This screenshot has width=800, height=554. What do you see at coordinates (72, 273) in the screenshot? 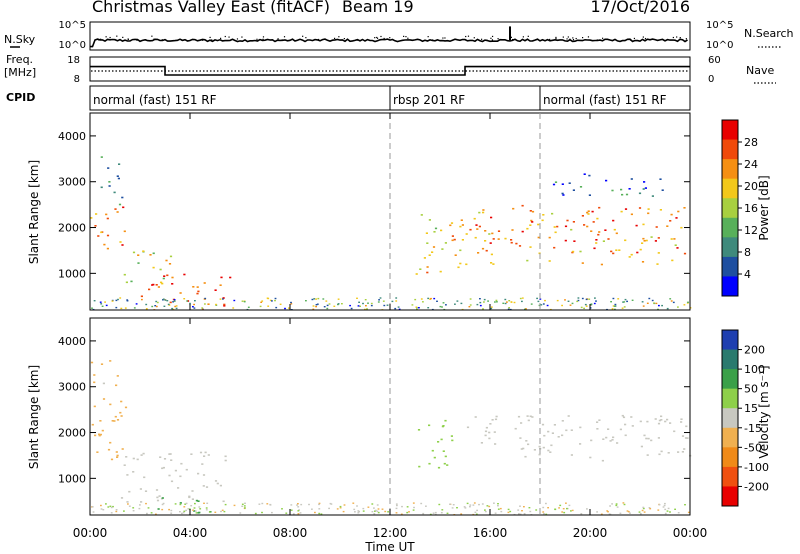
I see `ytick-label: 1000` at bounding box center [72, 273].